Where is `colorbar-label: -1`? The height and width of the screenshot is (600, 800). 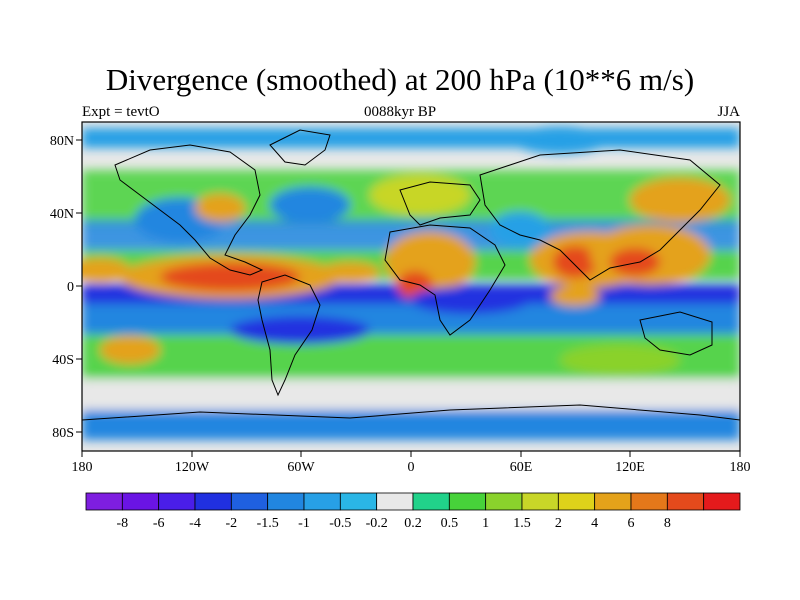 colorbar-label: -1 is located at coordinates (304, 523).